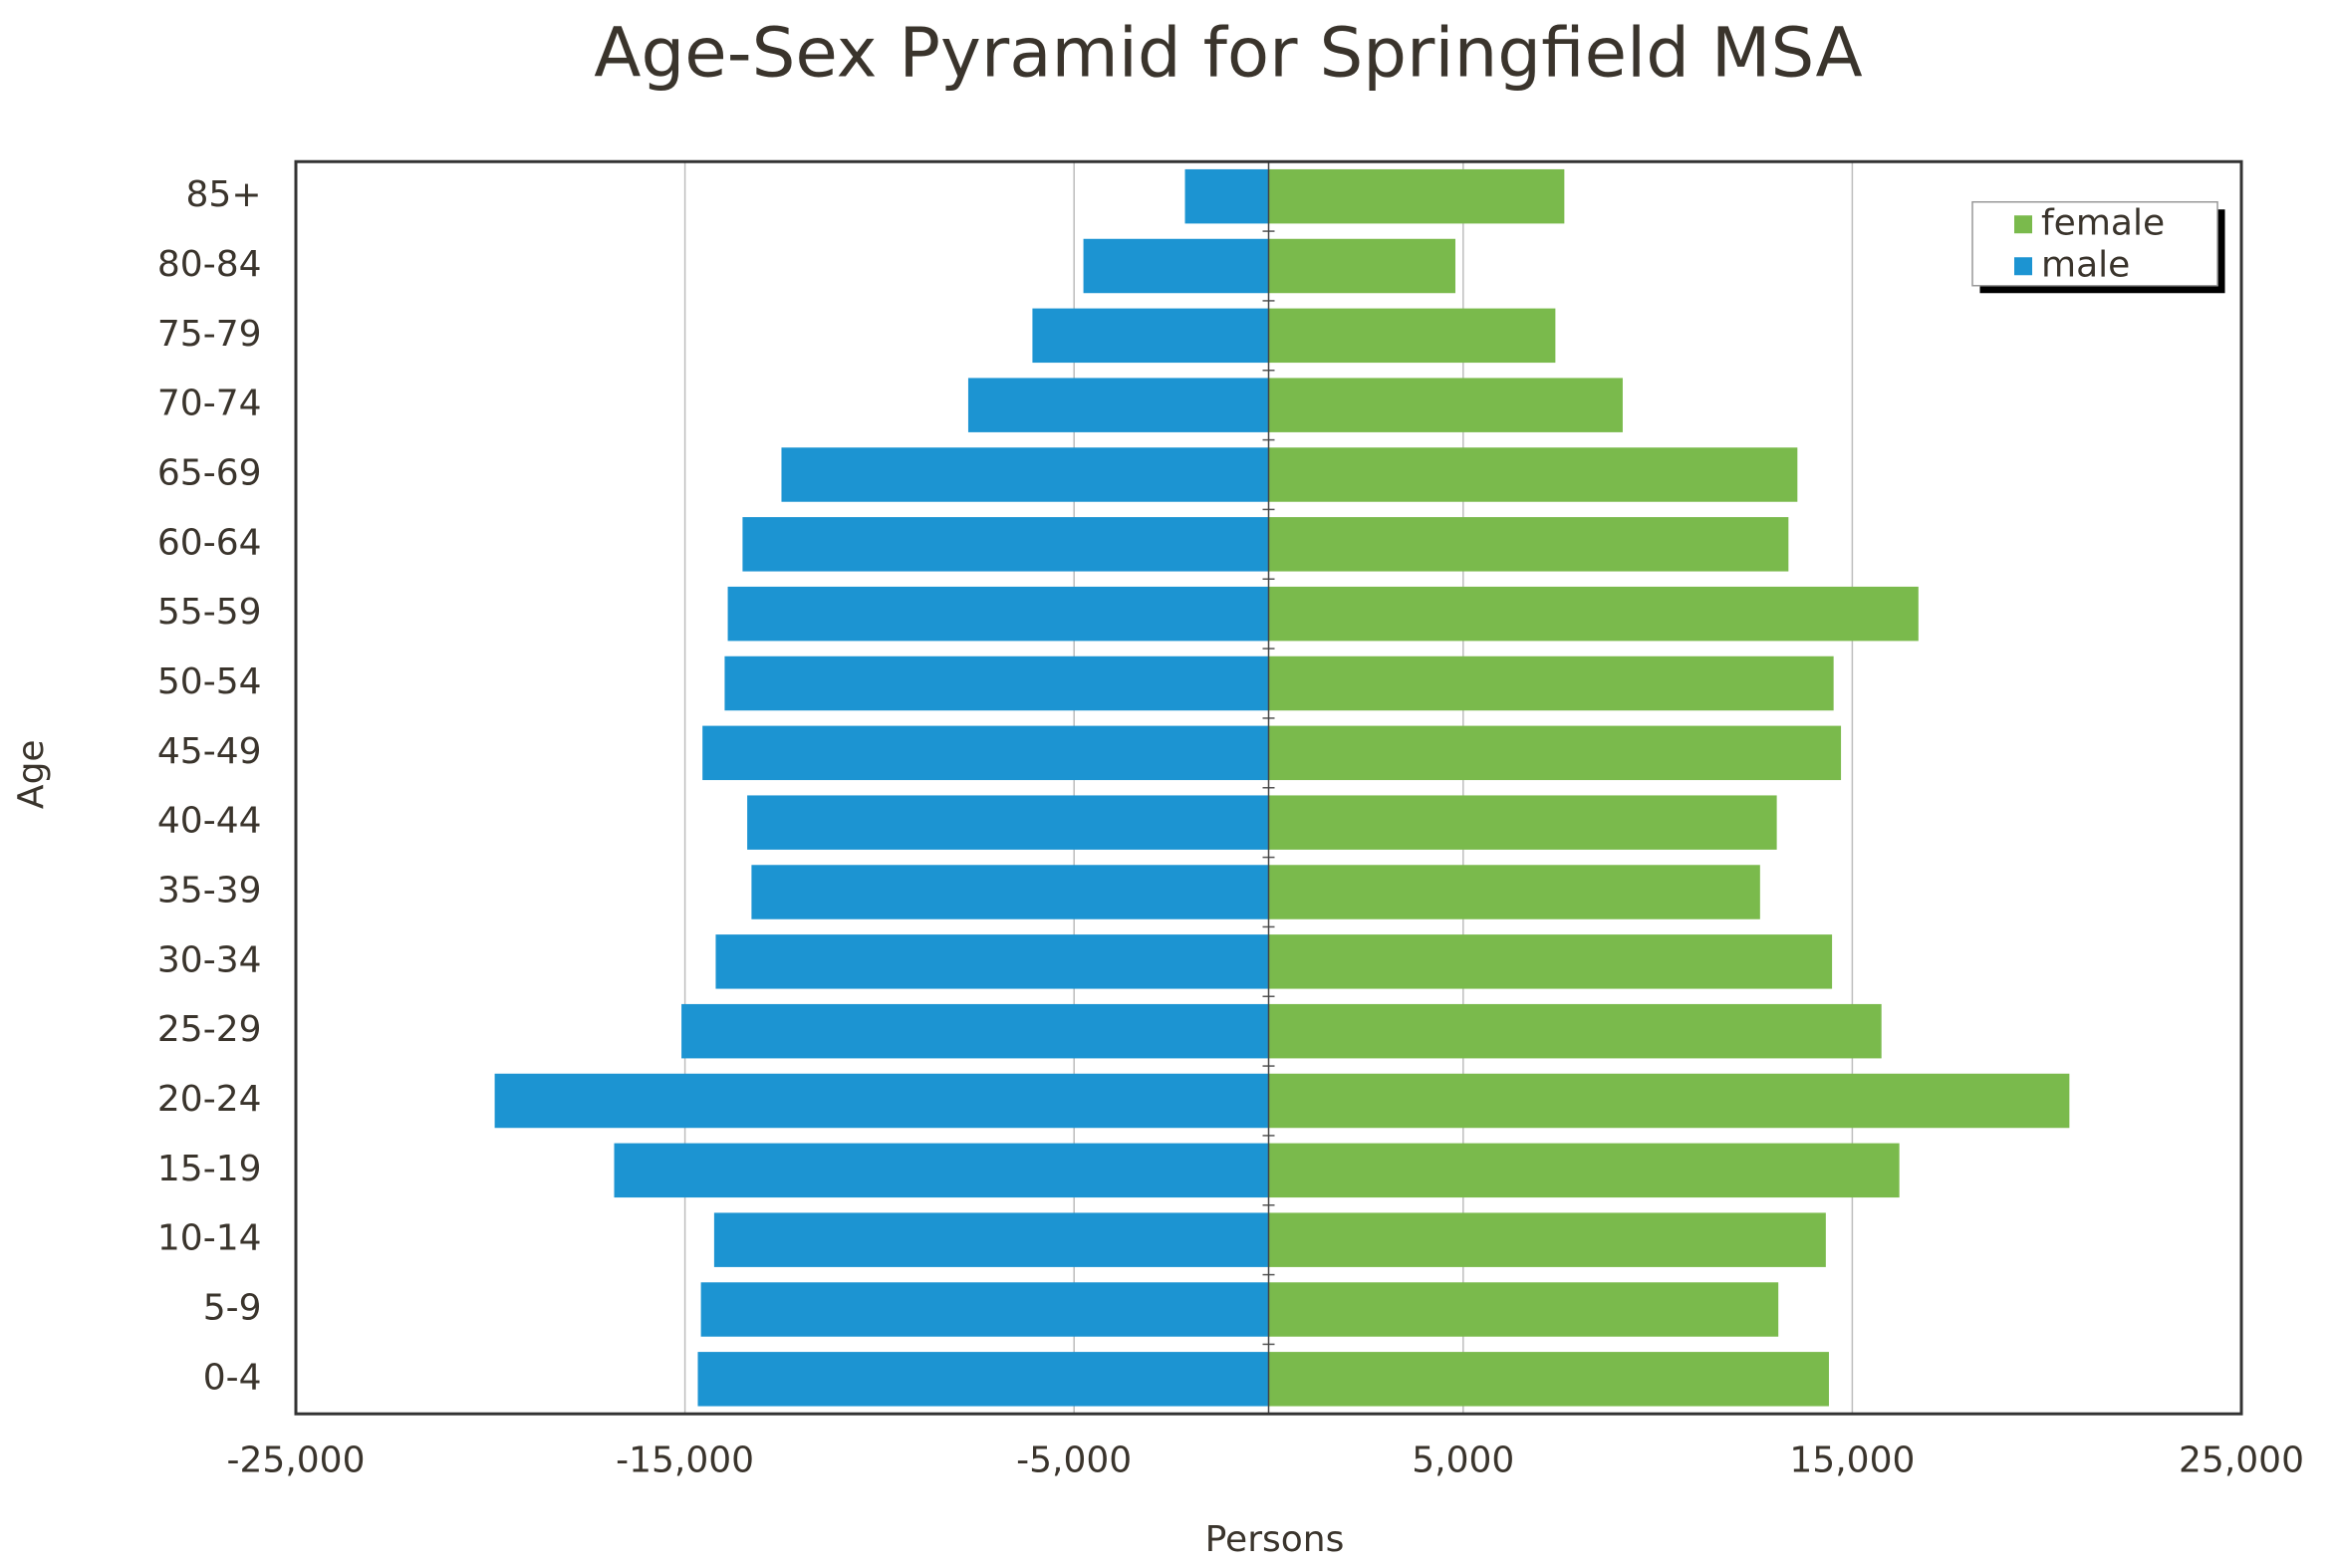 The height and width of the screenshot is (1568, 2340). I want to click on y-tick-label: 15-19, so click(209, 1169).